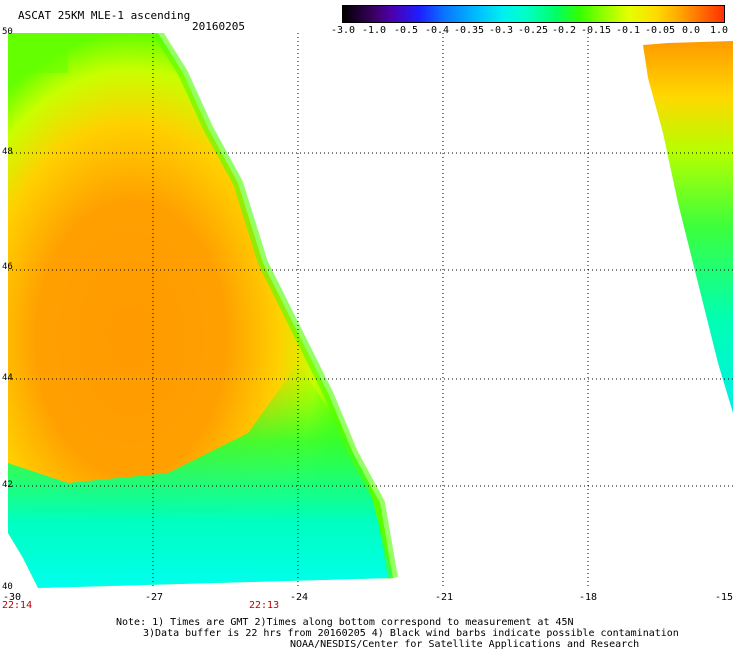 The height and width of the screenshot is (650, 740). Describe the element at coordinates (154, 597) in the screenshot. I see `lon-label: -27` at that location.